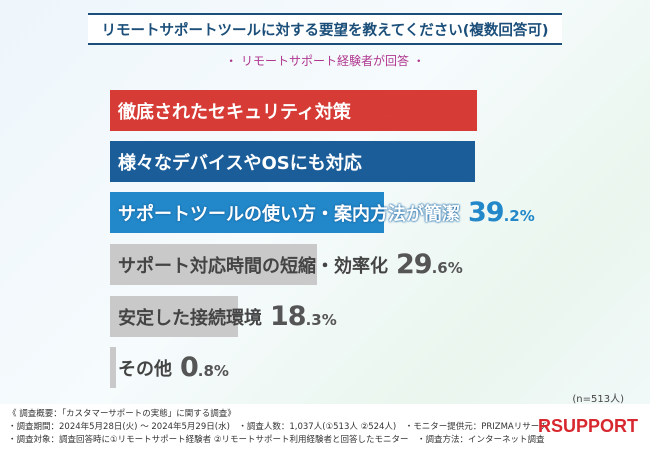 This screenshot has width=650, height=450. Describe the element at coordinates (303, 316) in the screenshot. I see `value-label: 18.3%` at that location.